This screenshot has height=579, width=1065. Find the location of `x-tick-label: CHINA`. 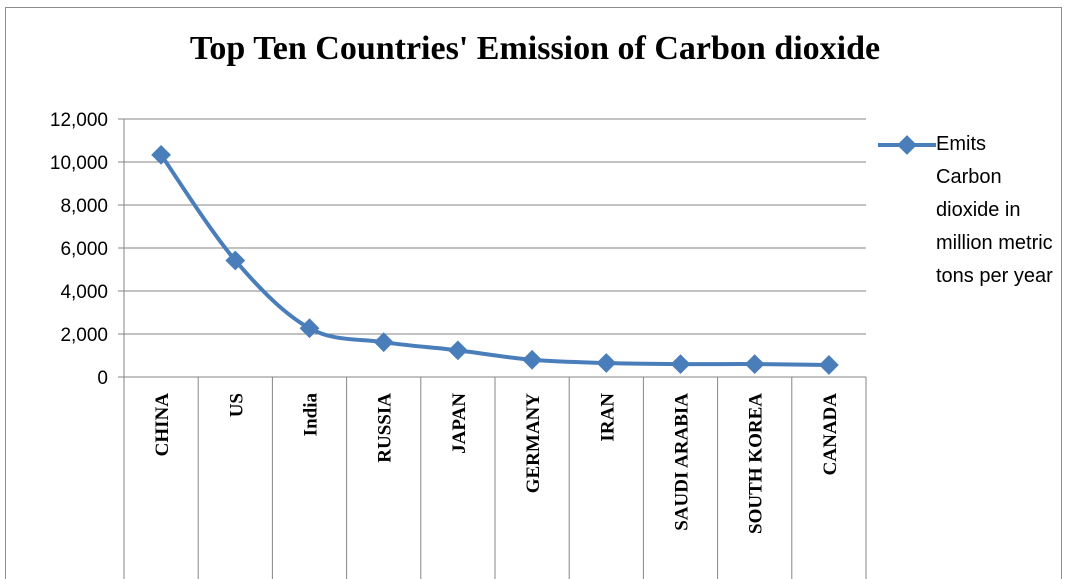

x-tick-label: CHINA is located at coordinates (162, 425).